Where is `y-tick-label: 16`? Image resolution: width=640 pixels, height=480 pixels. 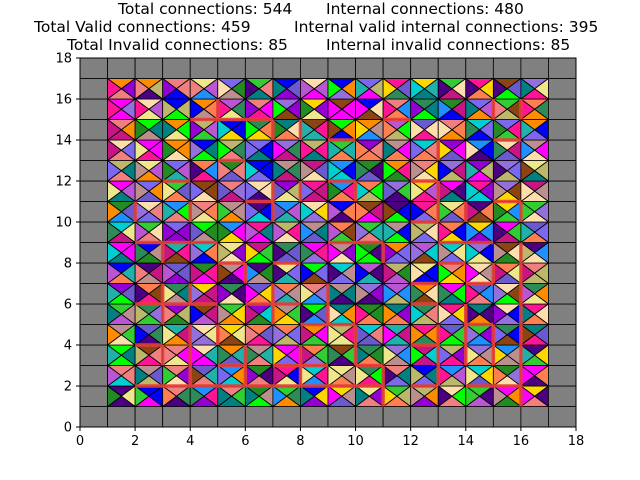 y-tick-label: 16 is located at coordinates (63, 100).